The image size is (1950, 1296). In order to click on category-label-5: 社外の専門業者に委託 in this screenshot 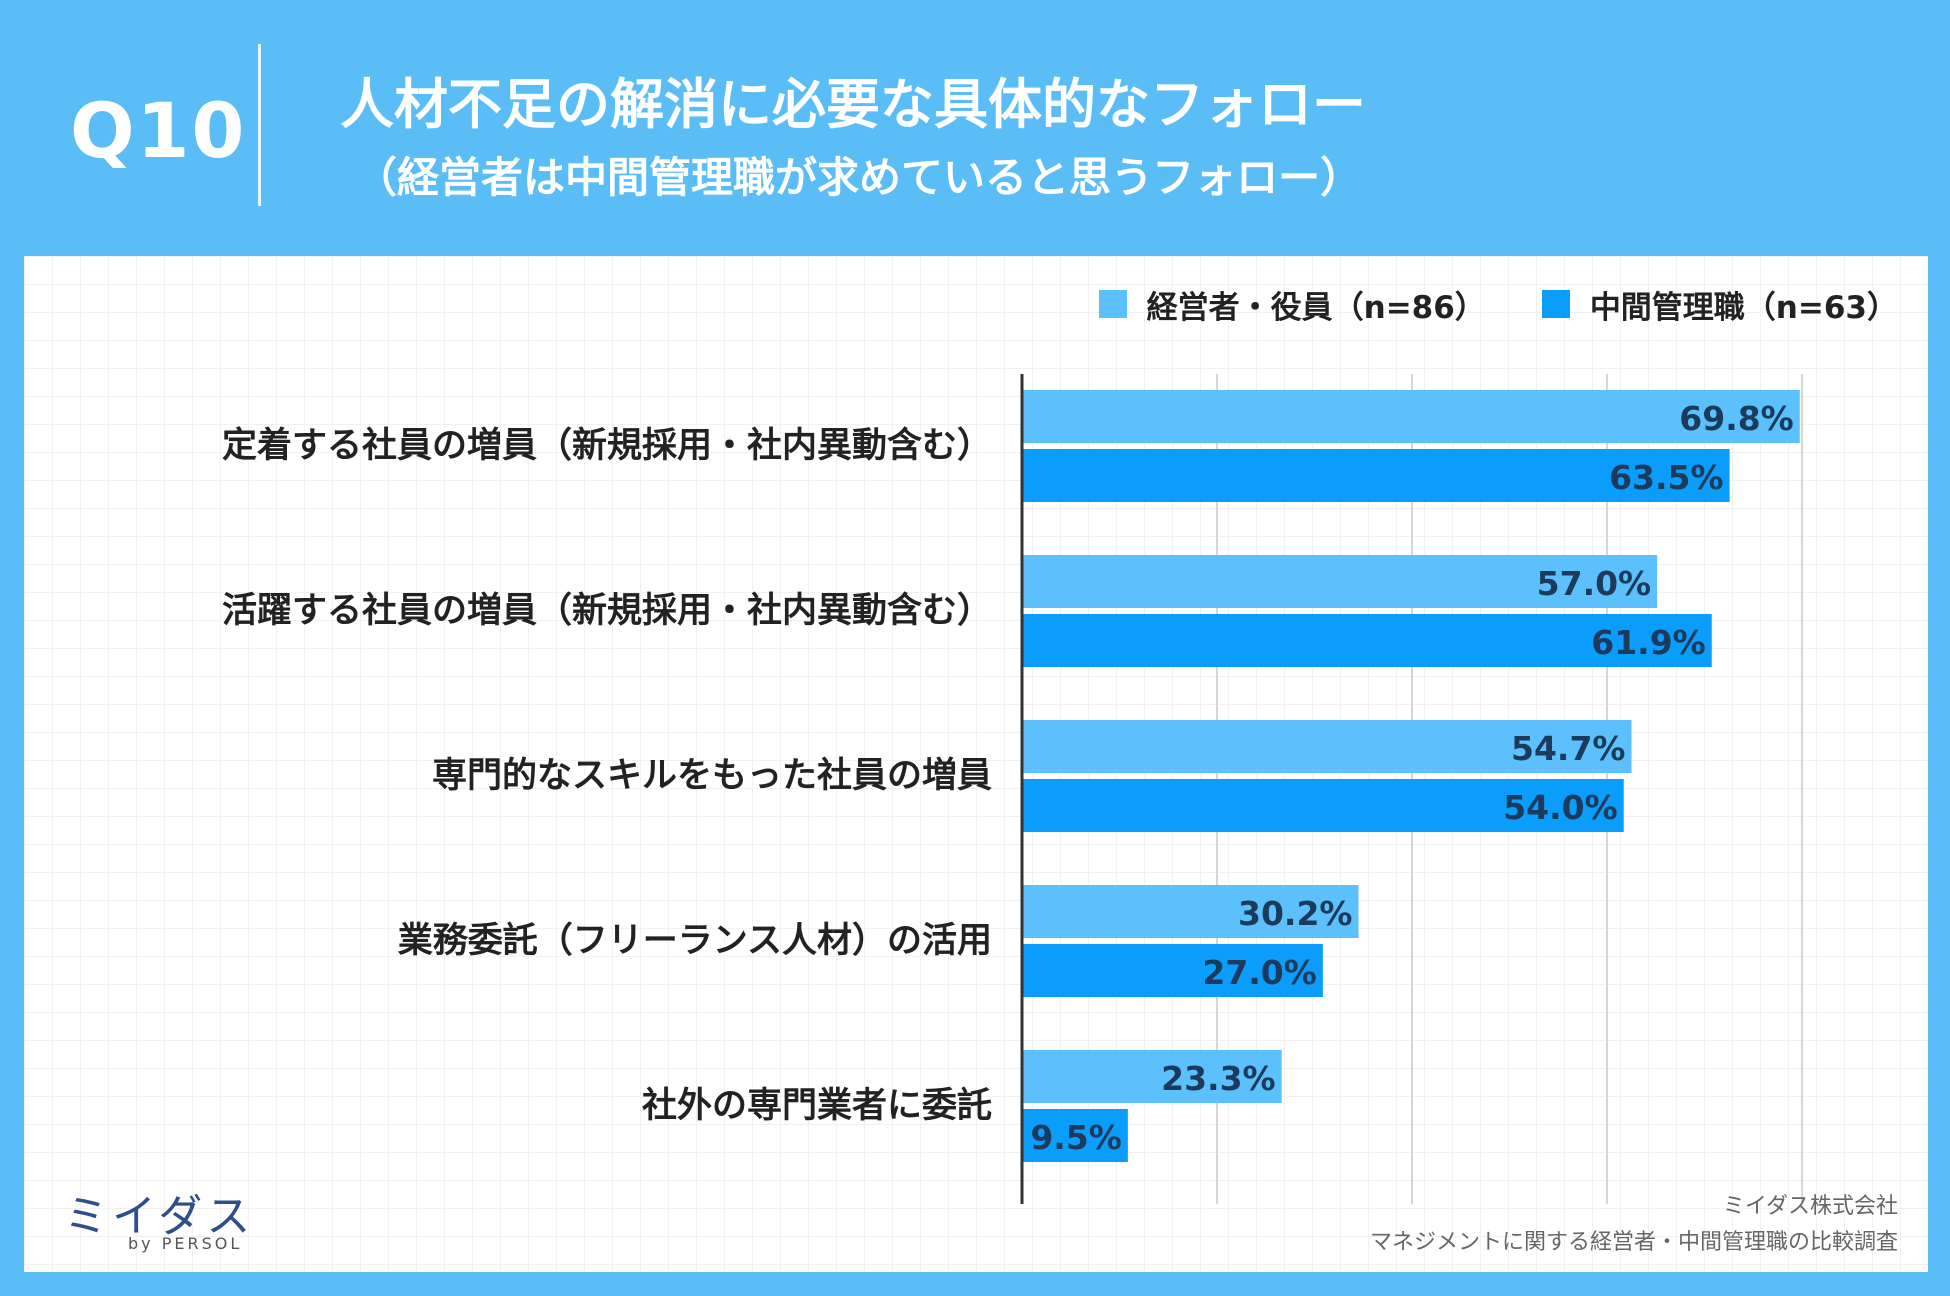, I will do `click(817, 1106)`.